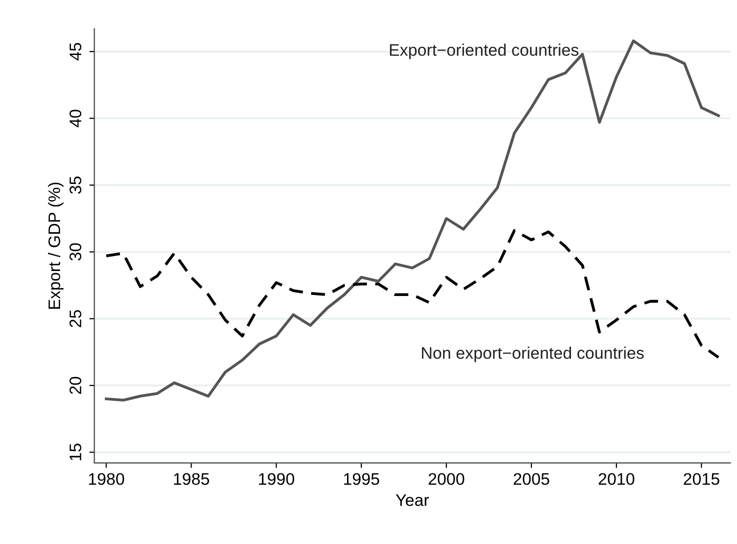 The height and width of the screenshot is (544, 737). Describe the element at coordinates (76, 51) in the screenshot. I see `y-tick-label: 45` at that location.